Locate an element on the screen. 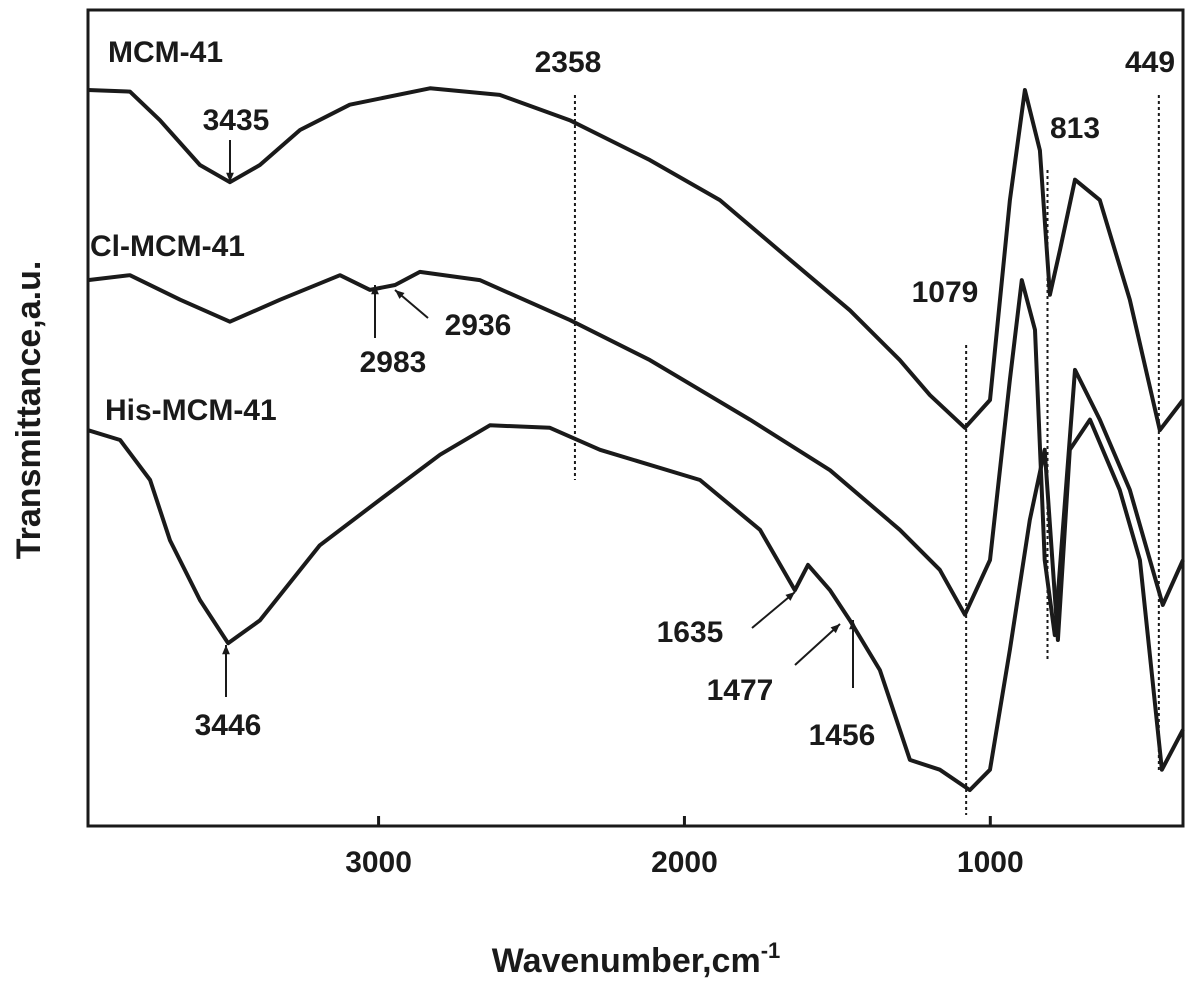 This screenshot has width=1193, height=1000. x-tick-label: 2000 is located at coordinates (684, 862).